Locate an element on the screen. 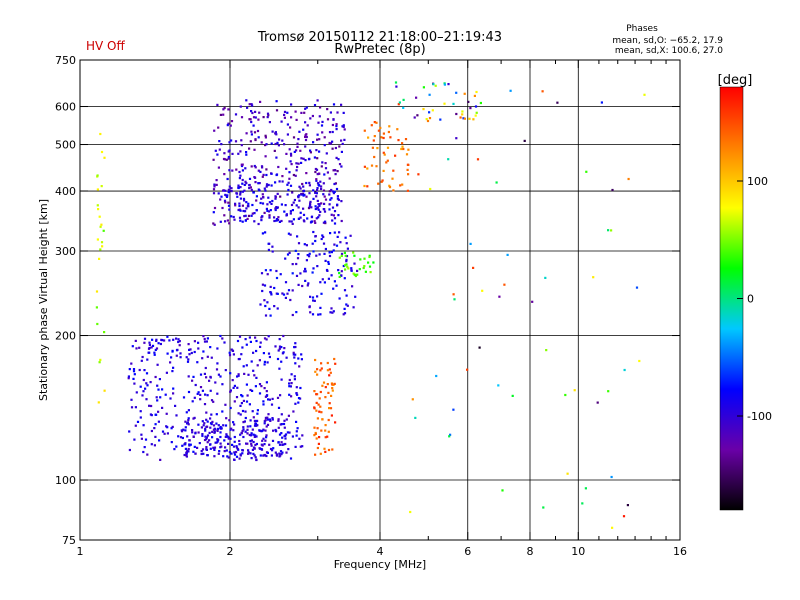 The height and width of the screenshot is (600, 800). phase-stats-x: mean, sd,X: 100.6, 27.0 is located at coordinates (669, 51).